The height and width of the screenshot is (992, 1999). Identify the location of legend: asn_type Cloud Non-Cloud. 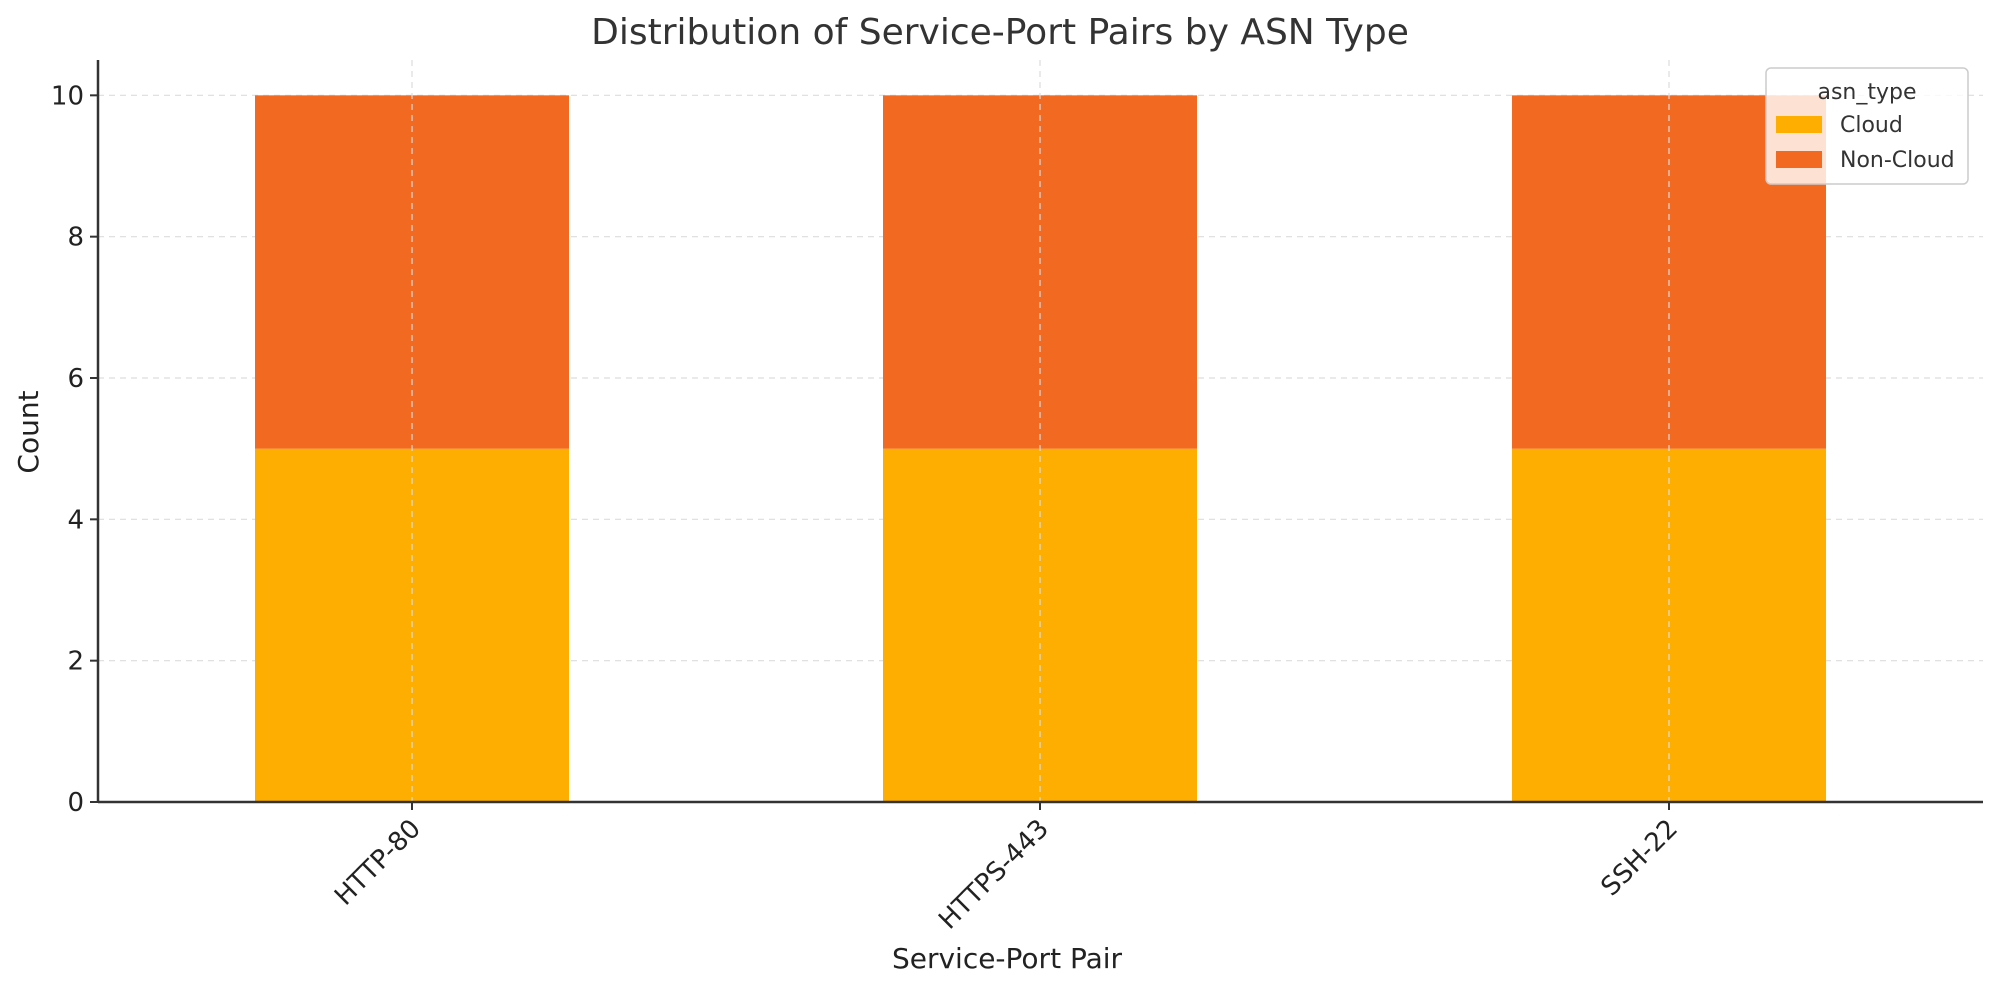
(1867, 126).